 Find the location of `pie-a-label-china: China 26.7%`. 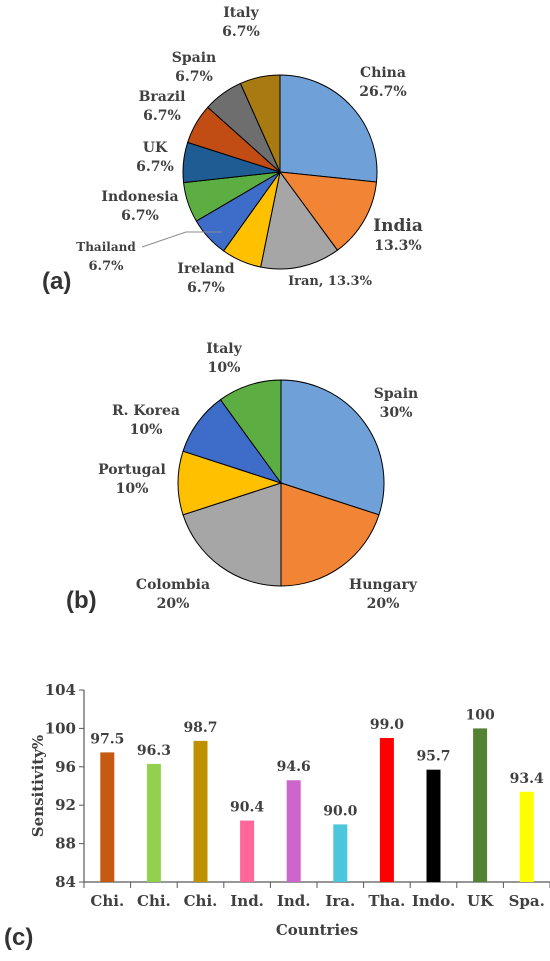

pie-a-label-china: China 26.7% is located at coordinates (382, 82).